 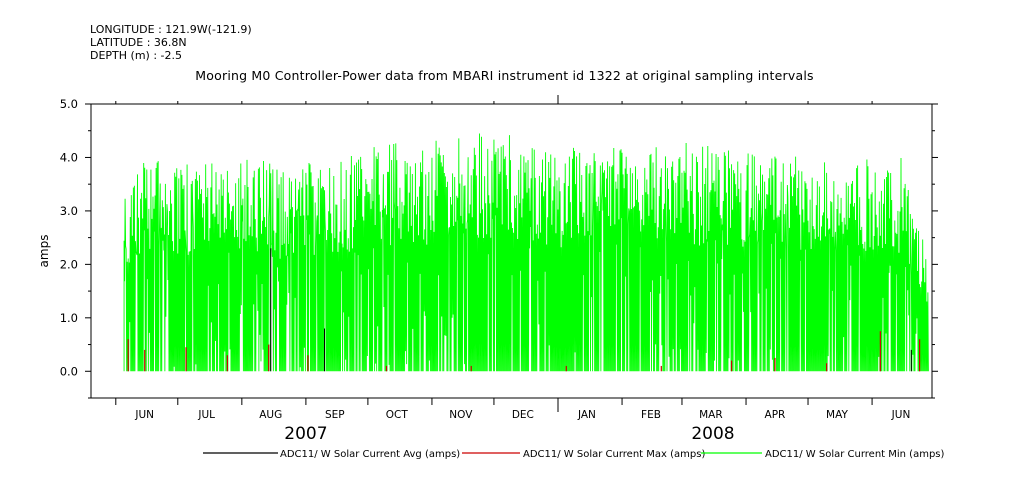 What do you see at coordinates (69, 264) in the screenshot?
I see `y-tick-label: 2.0` at bounding box center [69, 264].